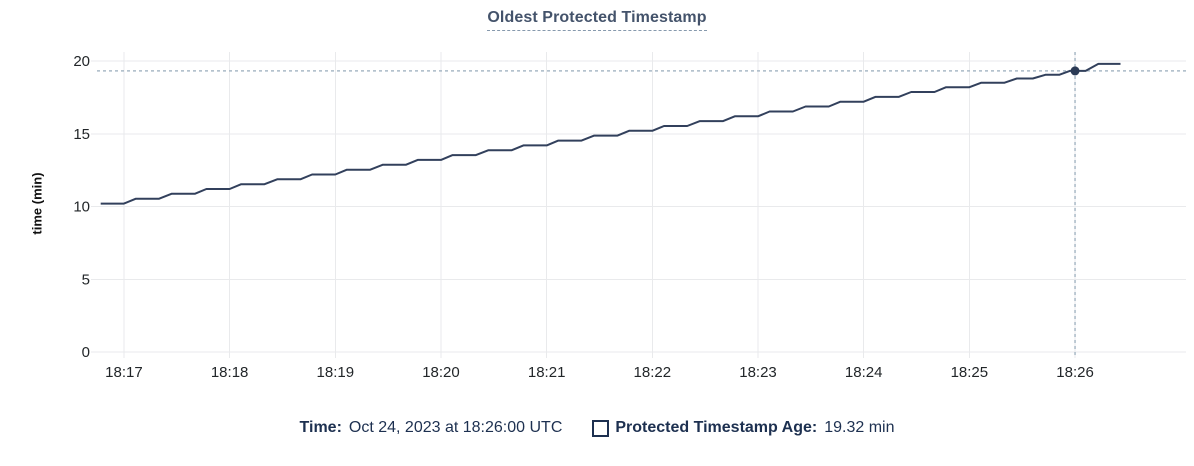  I want to click on y-tick-label: 0, so click(86, 352).